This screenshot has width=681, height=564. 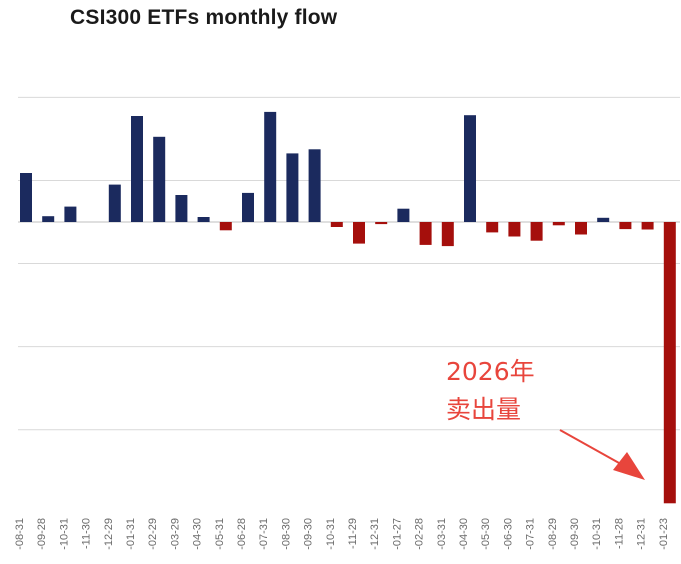 I want to click on annotation: 2026年 卖出量, so click(x=545, y=418).